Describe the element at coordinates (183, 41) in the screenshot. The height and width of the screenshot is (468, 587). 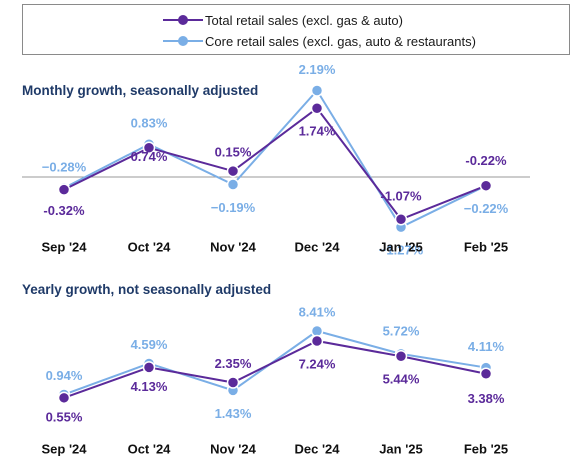
I see `legend-swatch-core` at that location.